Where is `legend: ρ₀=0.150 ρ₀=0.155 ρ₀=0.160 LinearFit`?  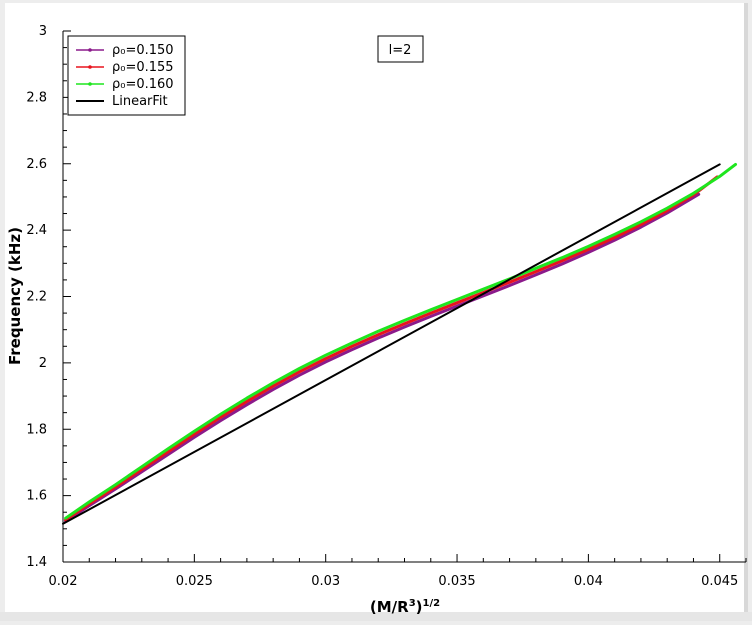
legend: ρ₀=0.150 ρ₀=0.155 ρ₀=0.160 LinearFit is located at coordinates (126, 75).